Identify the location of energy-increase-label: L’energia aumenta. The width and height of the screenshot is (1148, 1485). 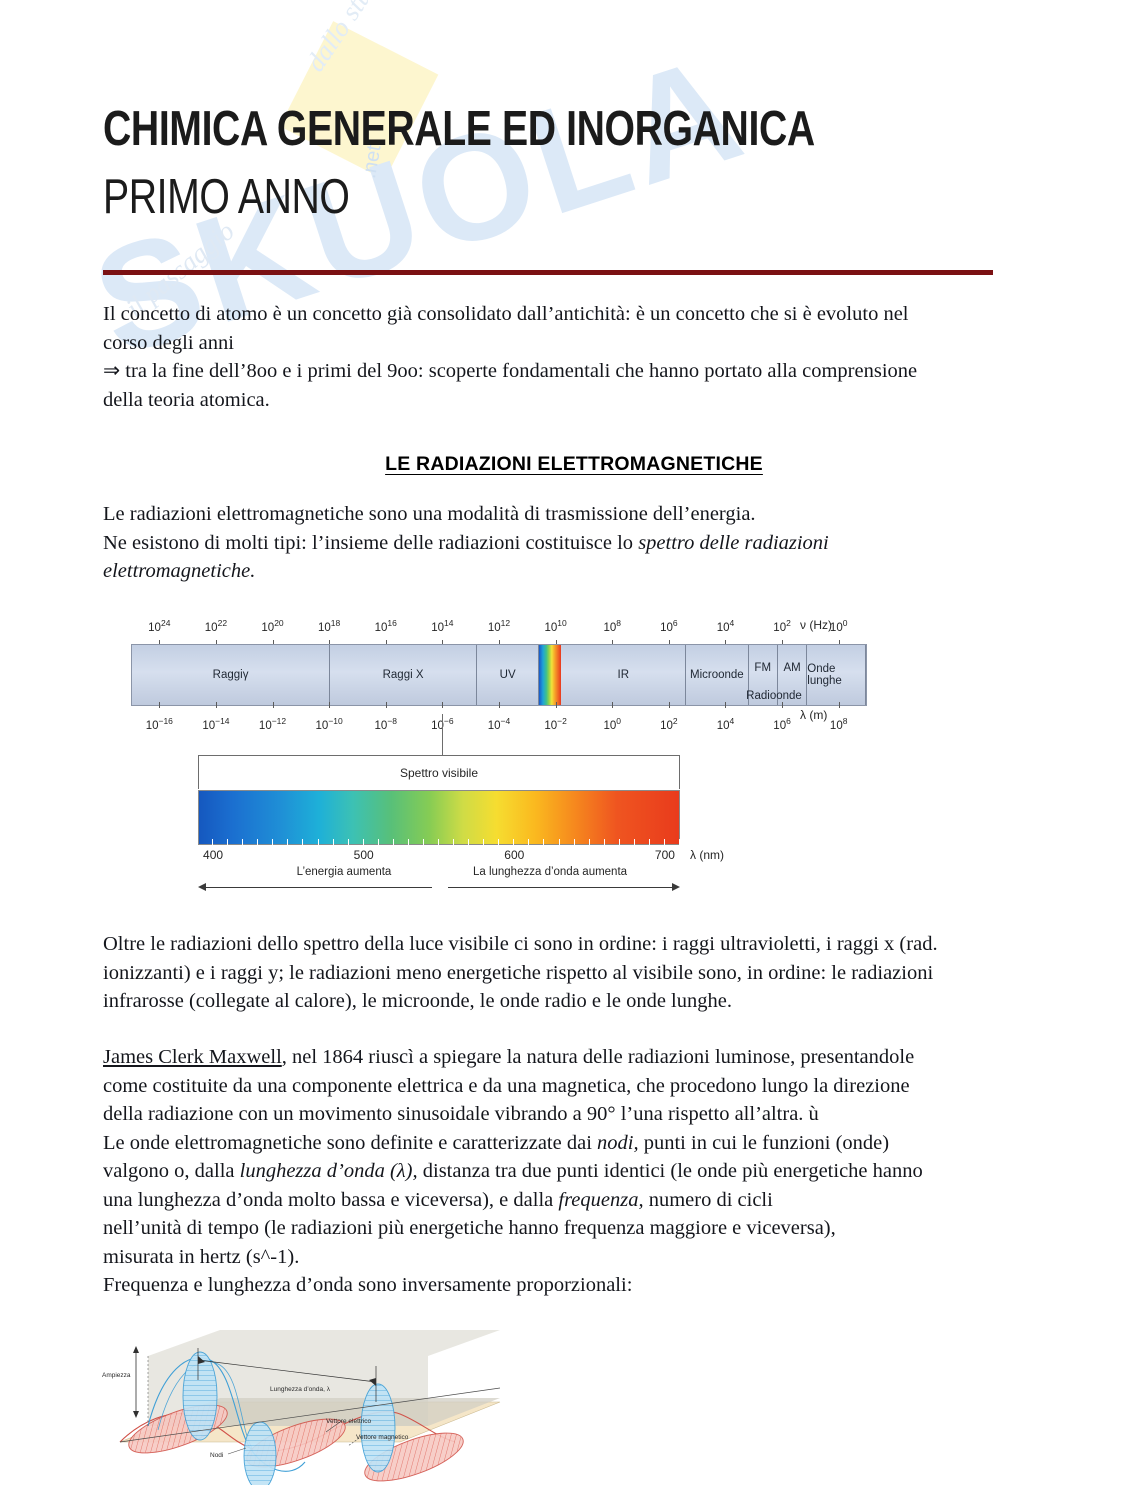
(344, 872).